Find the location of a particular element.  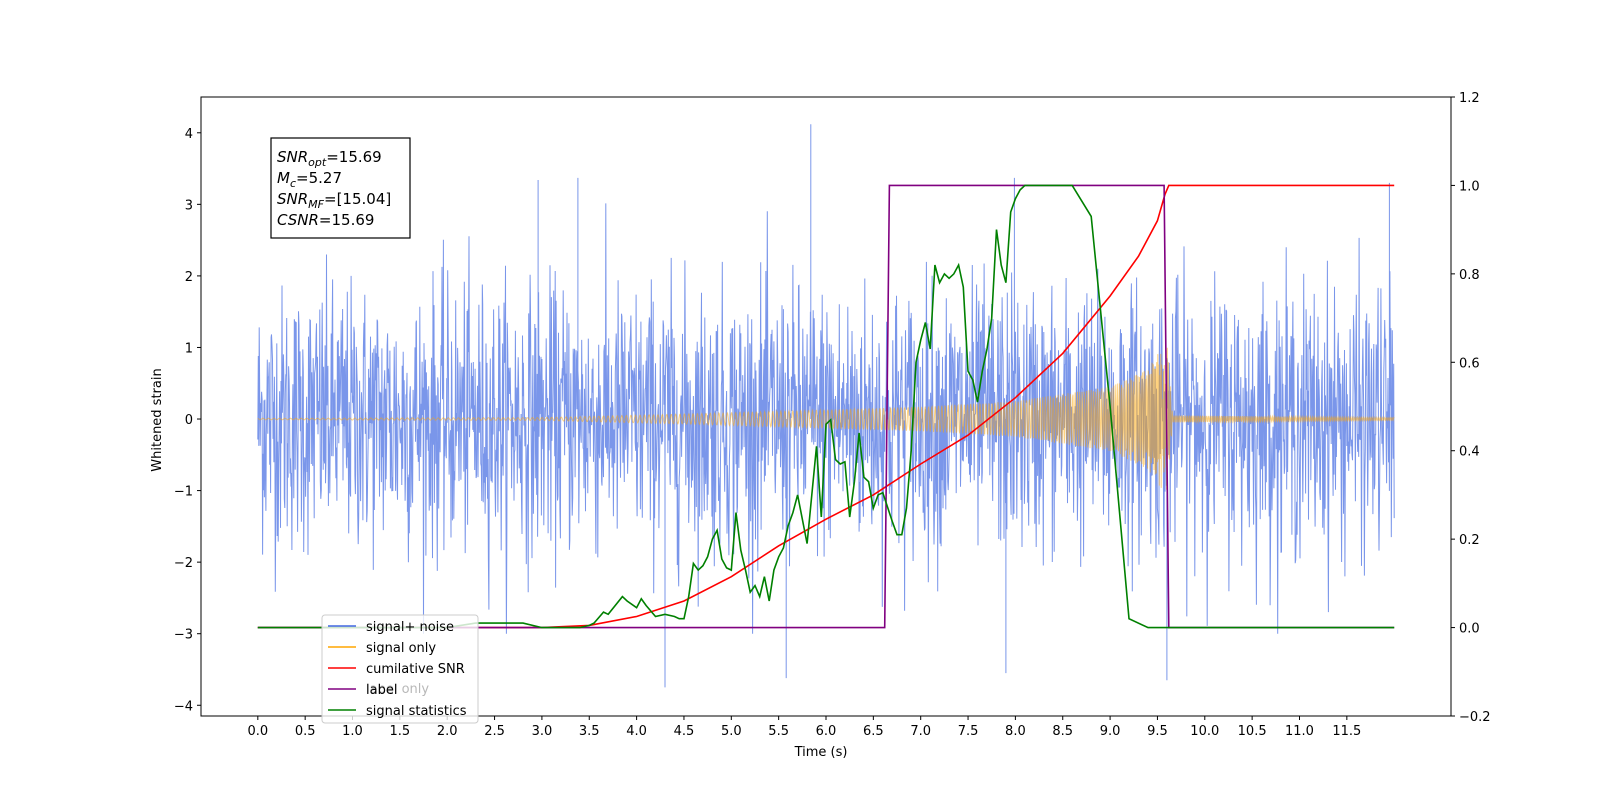

stats-value: =5.27 is located at coordinates (319, 178).